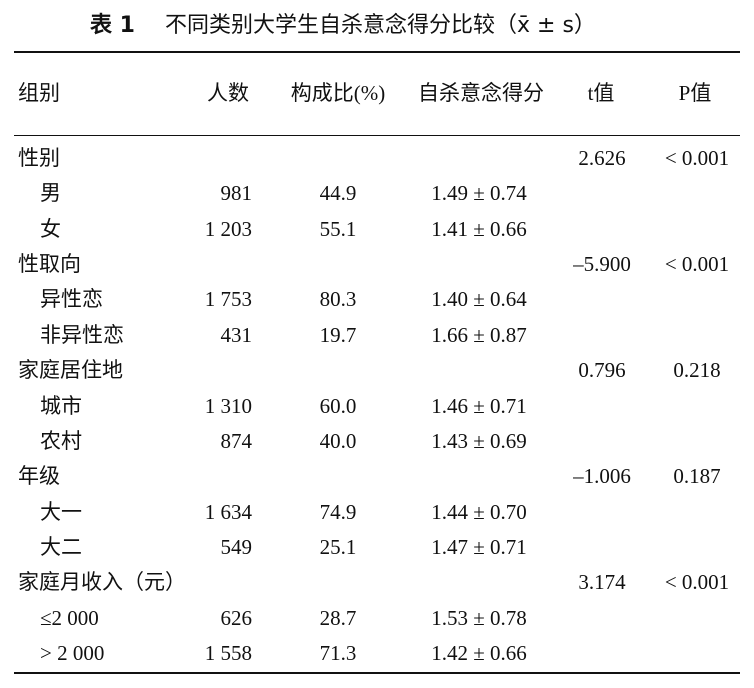 The image size is (754, 688). I want to click on t-value: 2.626, so click(602, 158).